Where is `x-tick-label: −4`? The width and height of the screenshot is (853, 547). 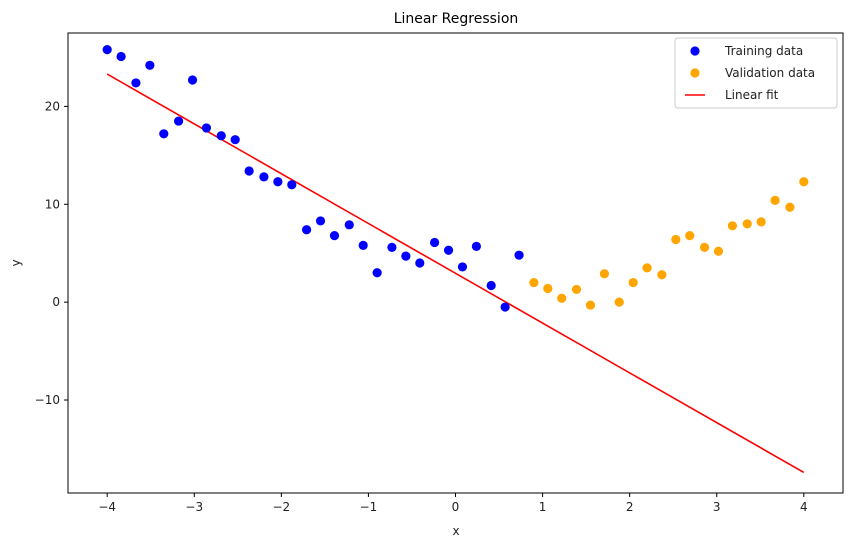
x-tick-label: −4 is located at coordinates (107, 507).